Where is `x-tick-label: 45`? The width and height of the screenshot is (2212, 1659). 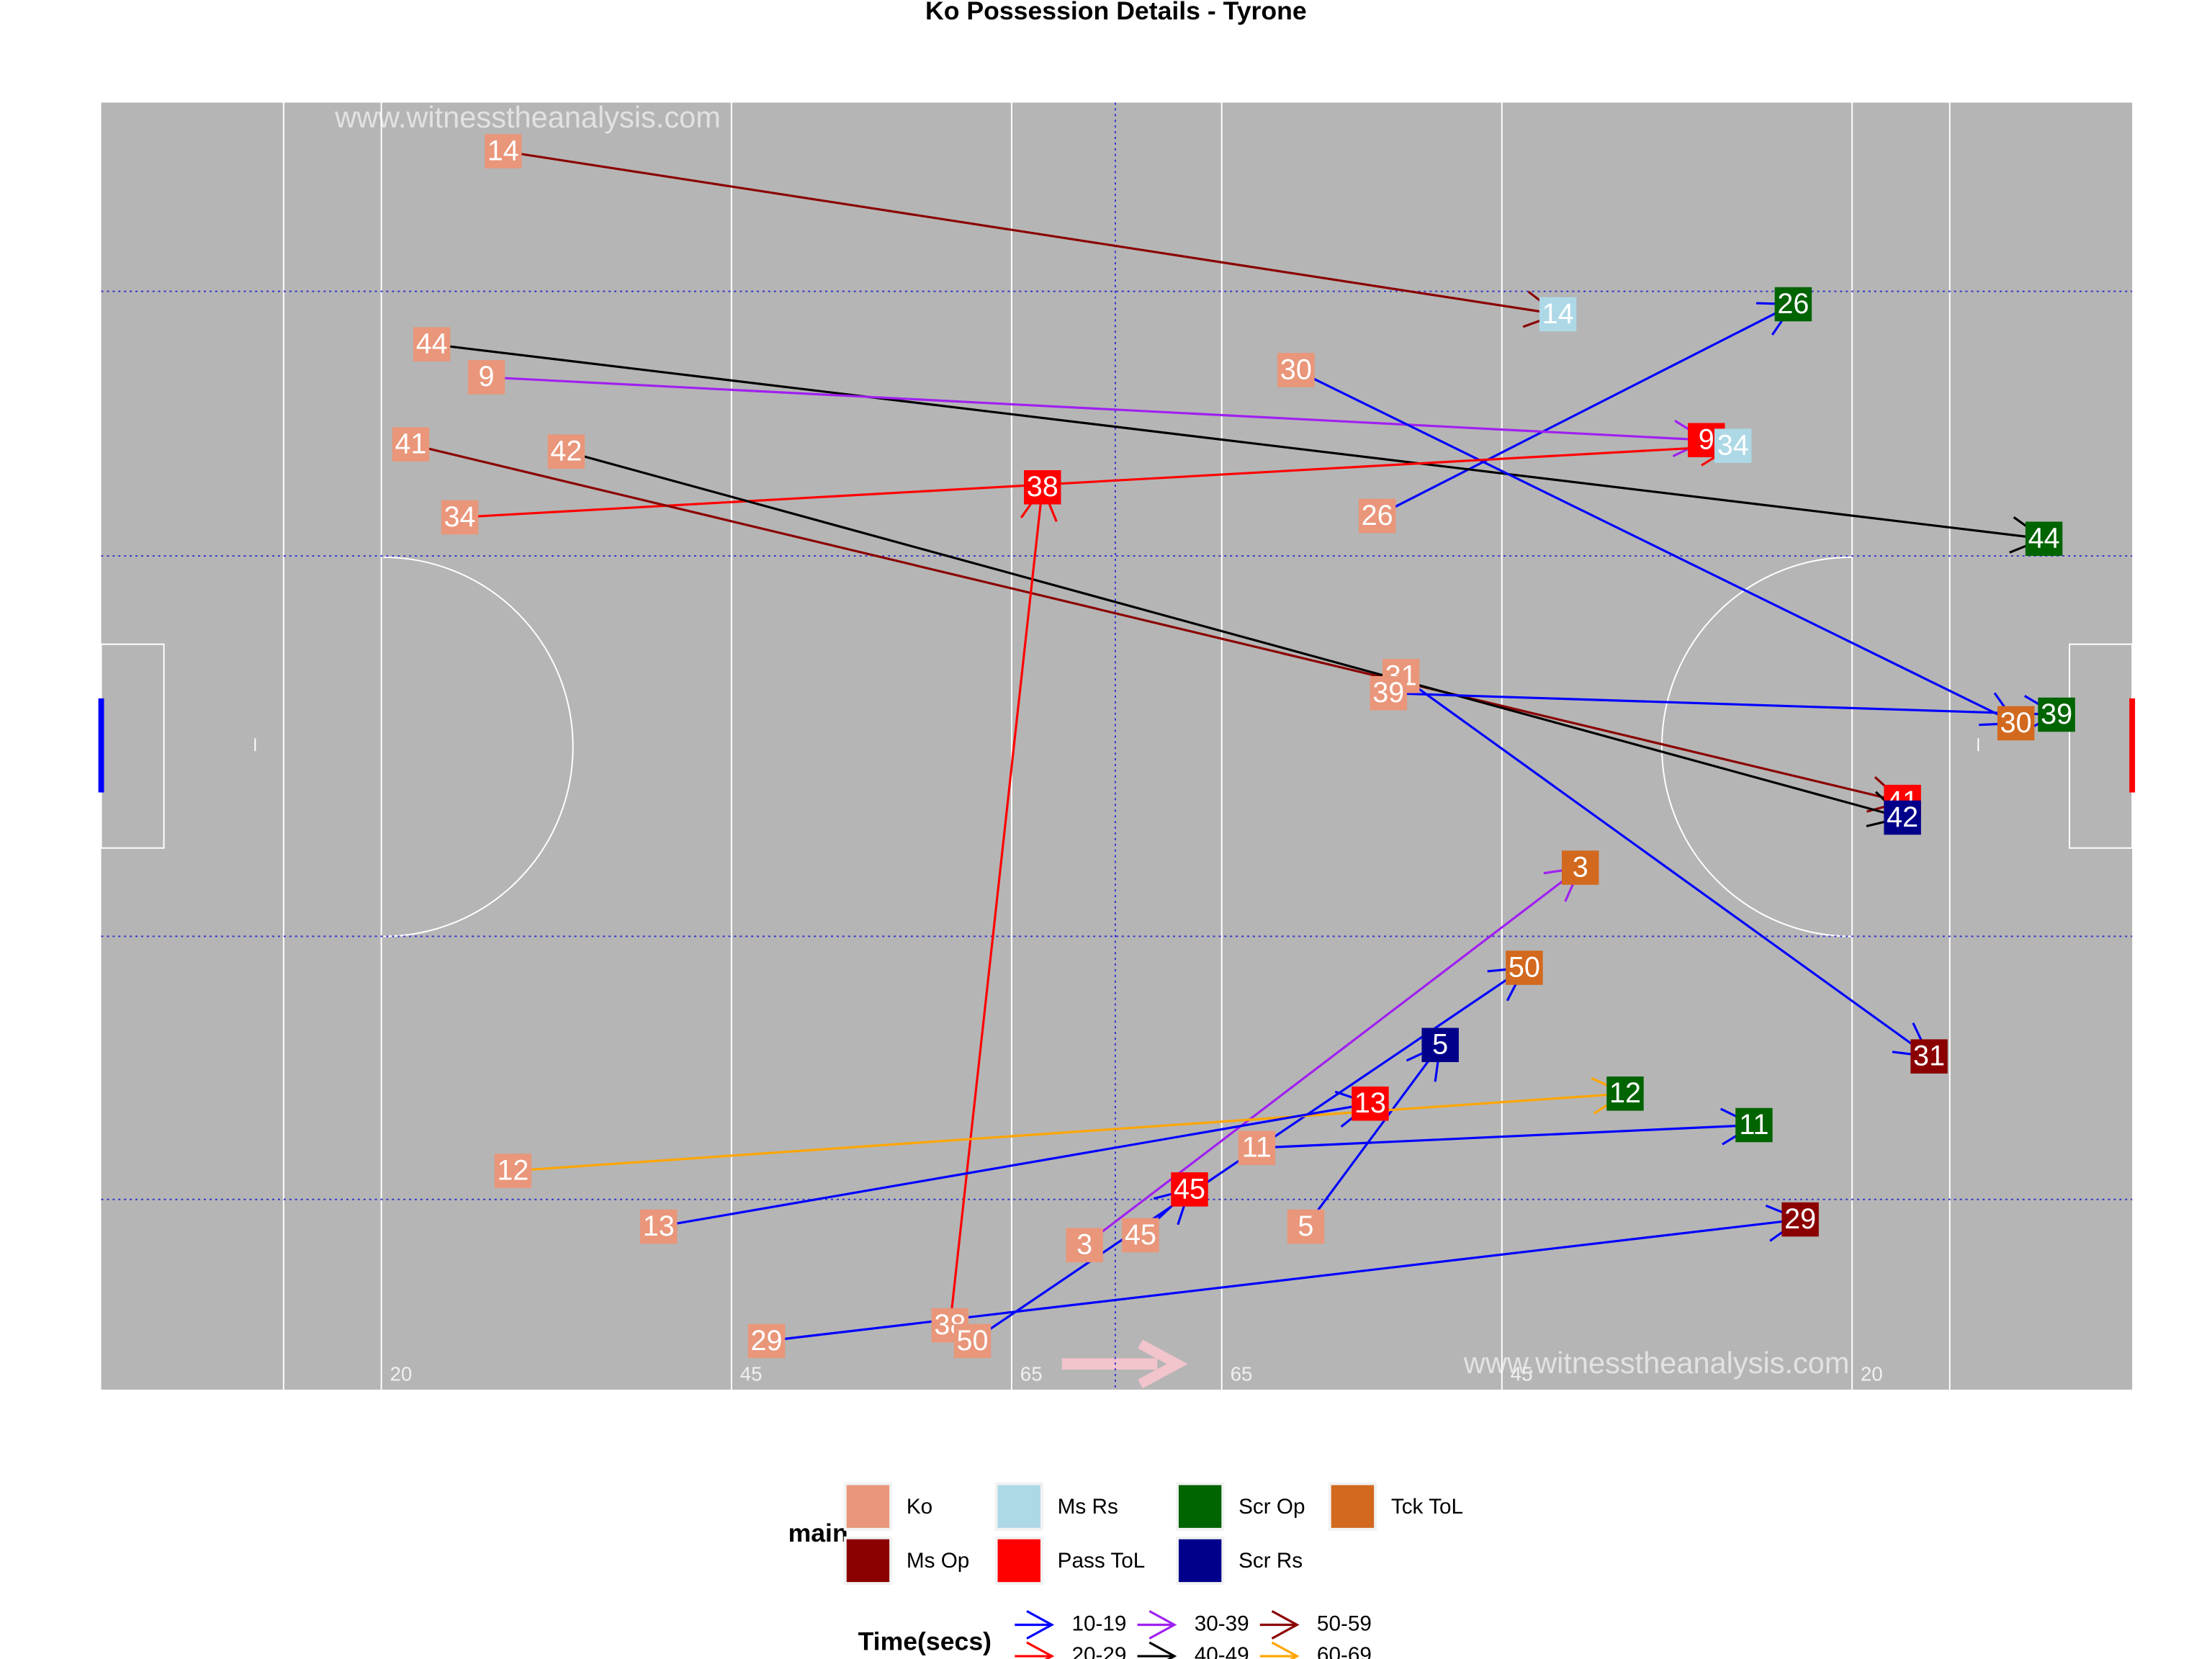 x-tick-label: 45 is located at coordinates (751, 1373).